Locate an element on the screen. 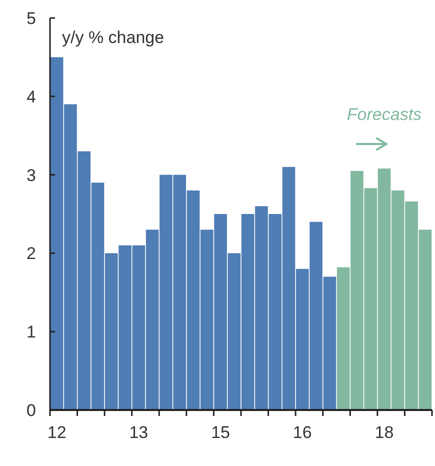  y-tick-label: 3 is located at coordinates (31, 175).